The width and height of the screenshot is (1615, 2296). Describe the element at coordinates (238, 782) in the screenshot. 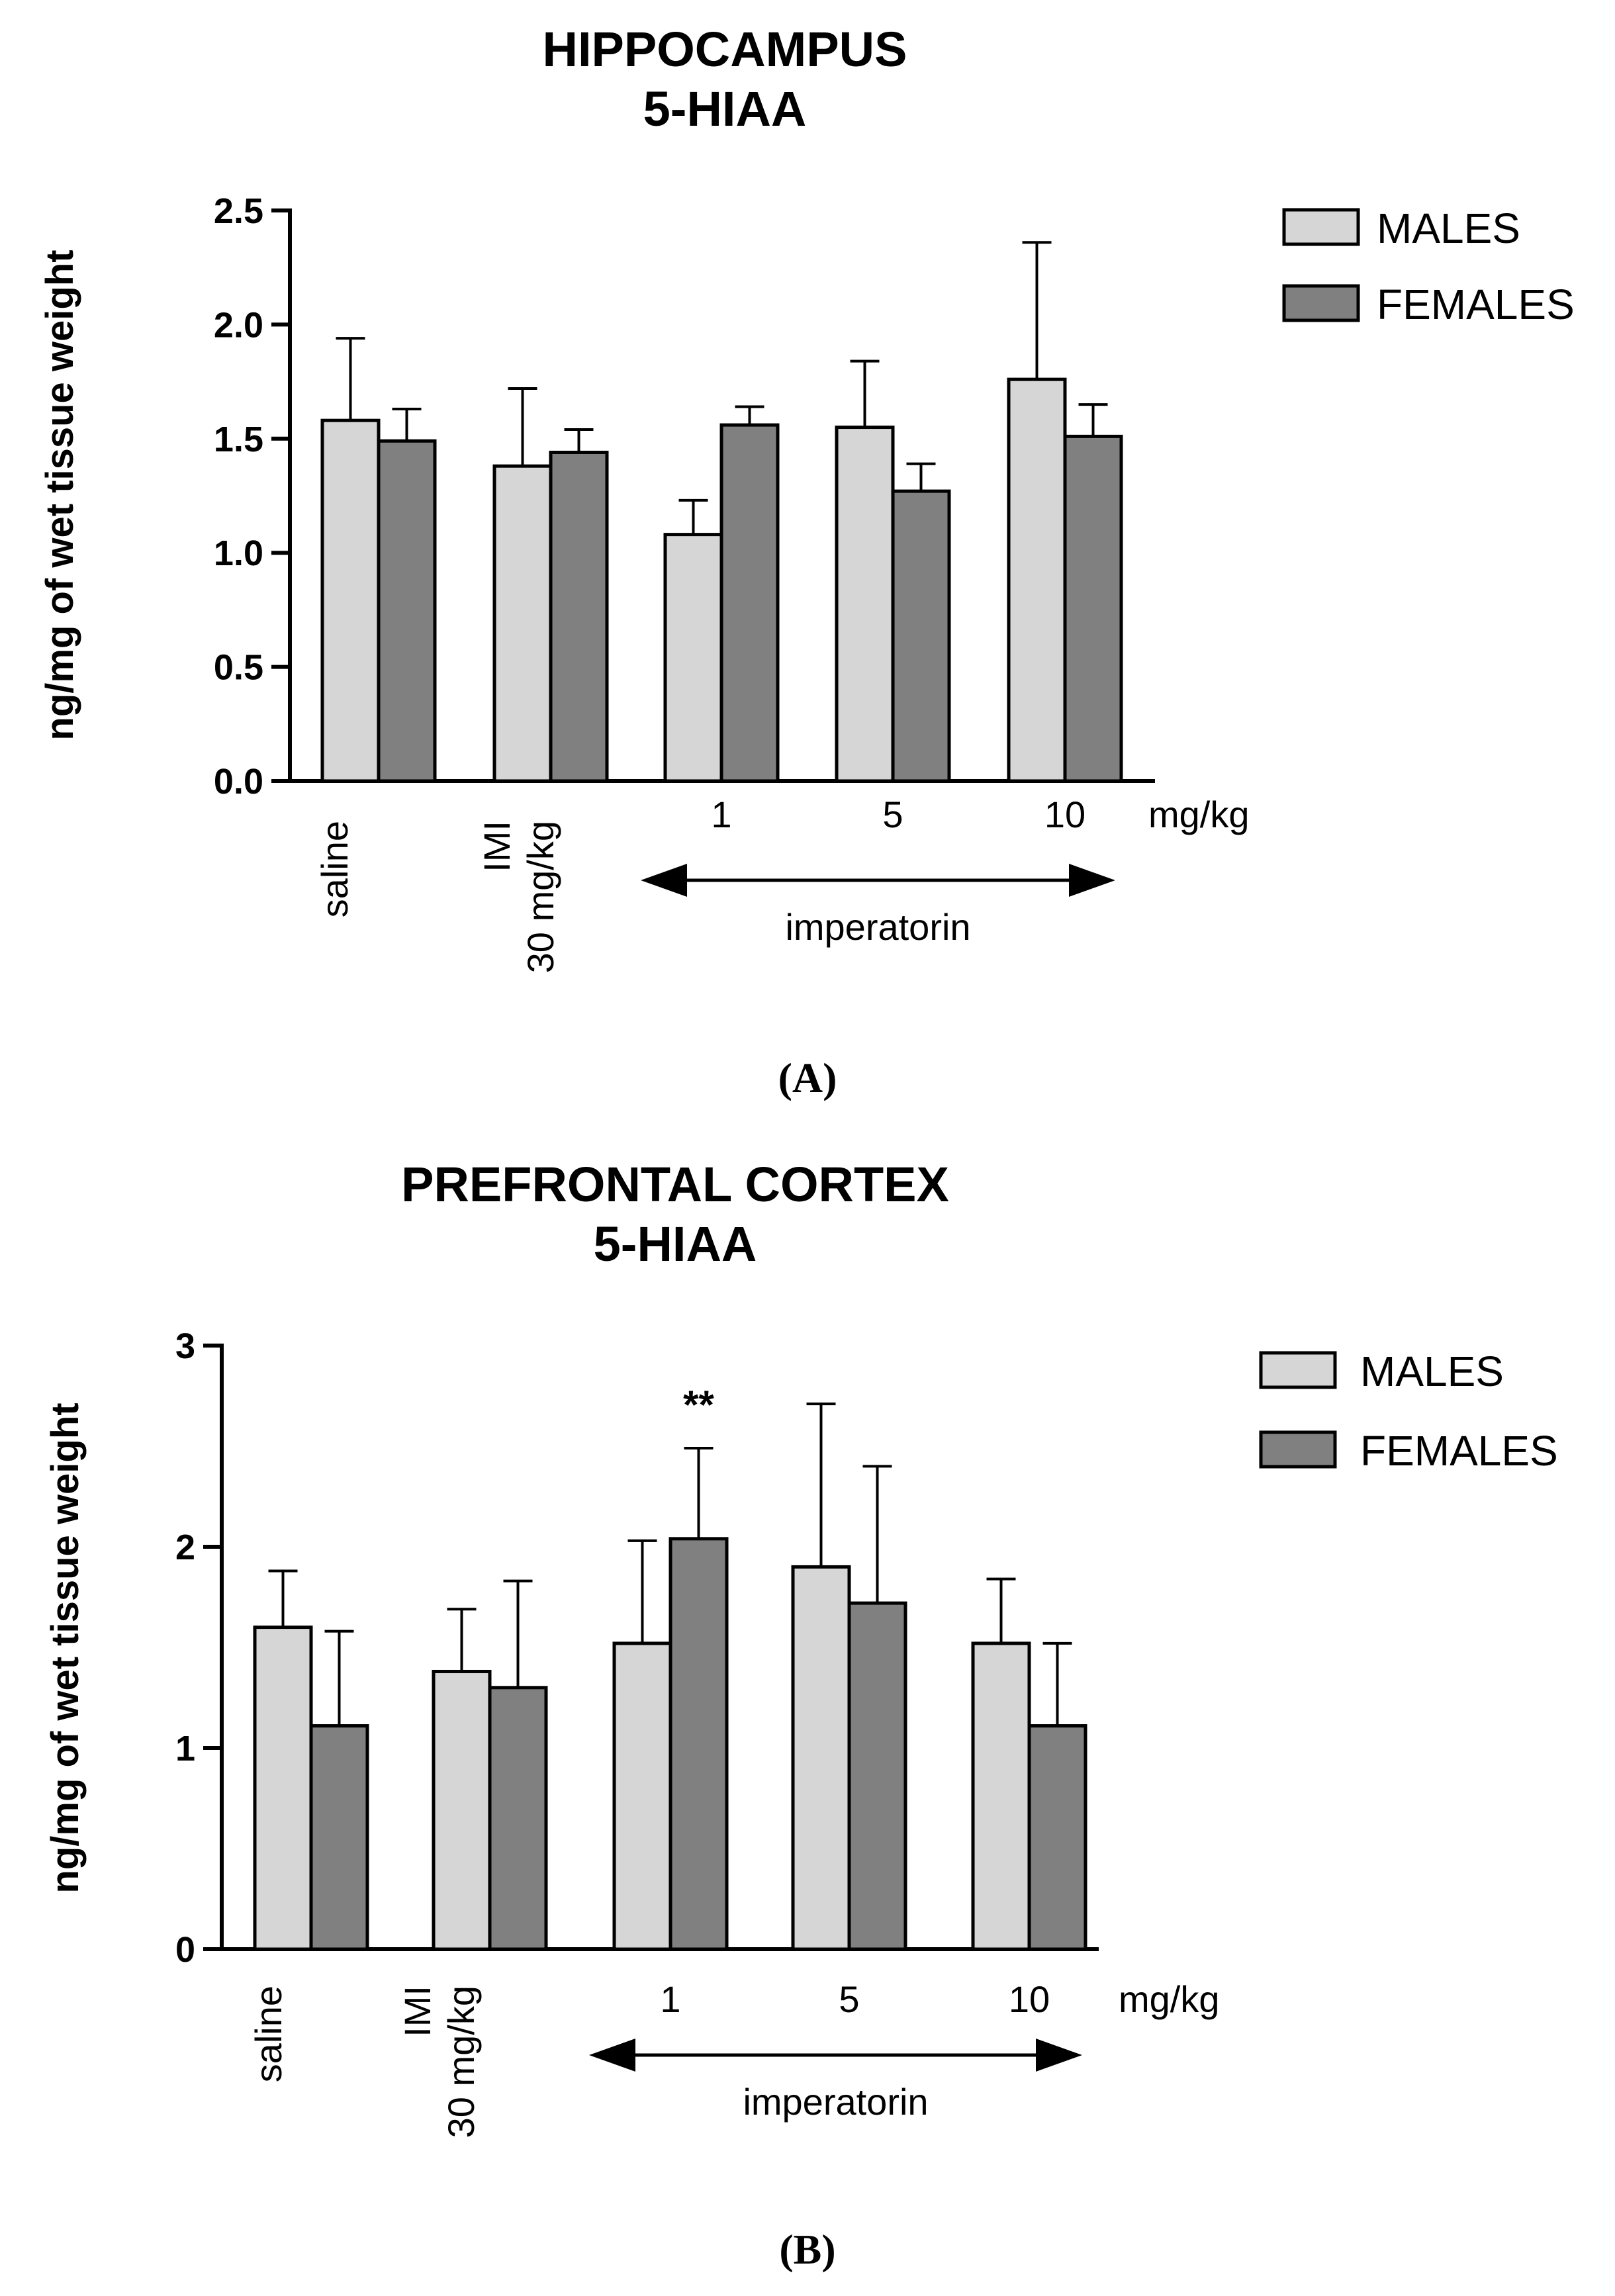

I see `y-tick-label: 0.0` at that location.